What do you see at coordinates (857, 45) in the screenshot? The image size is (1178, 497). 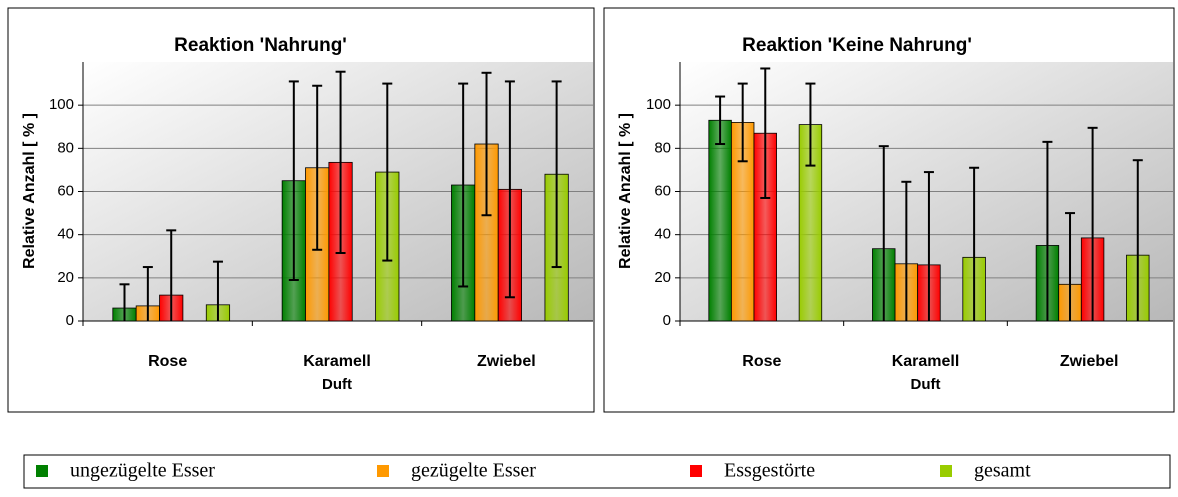 I see `chart-title: Reaktion 'Keine Nahrung'` at bounding box center [857, 45].